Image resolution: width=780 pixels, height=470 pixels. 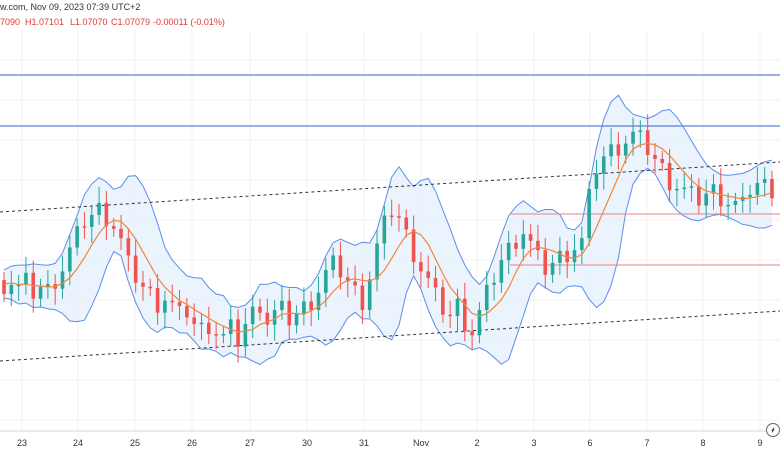 What do you see at coordinates (135, 443) in the screenshot?
I see `x-tick-label: 25` at bounding box center [135, 443].